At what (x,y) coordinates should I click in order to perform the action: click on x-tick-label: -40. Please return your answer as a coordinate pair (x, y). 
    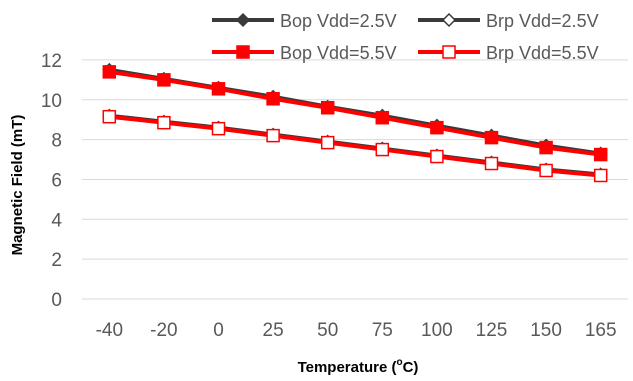
    Looking at the image, I should click on (109, 330).